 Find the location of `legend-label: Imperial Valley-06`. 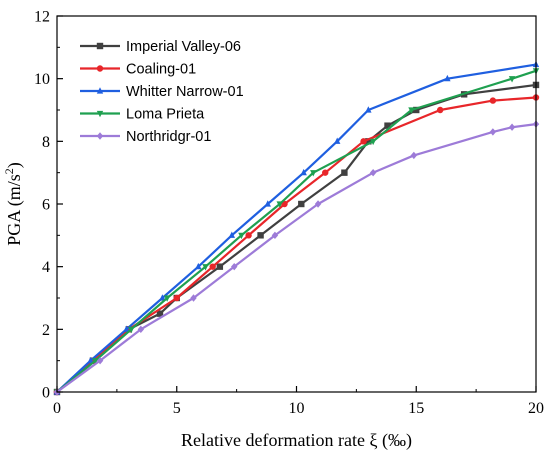

legend-label: Imperial Valley-06 is located at coordinates (183, 47).